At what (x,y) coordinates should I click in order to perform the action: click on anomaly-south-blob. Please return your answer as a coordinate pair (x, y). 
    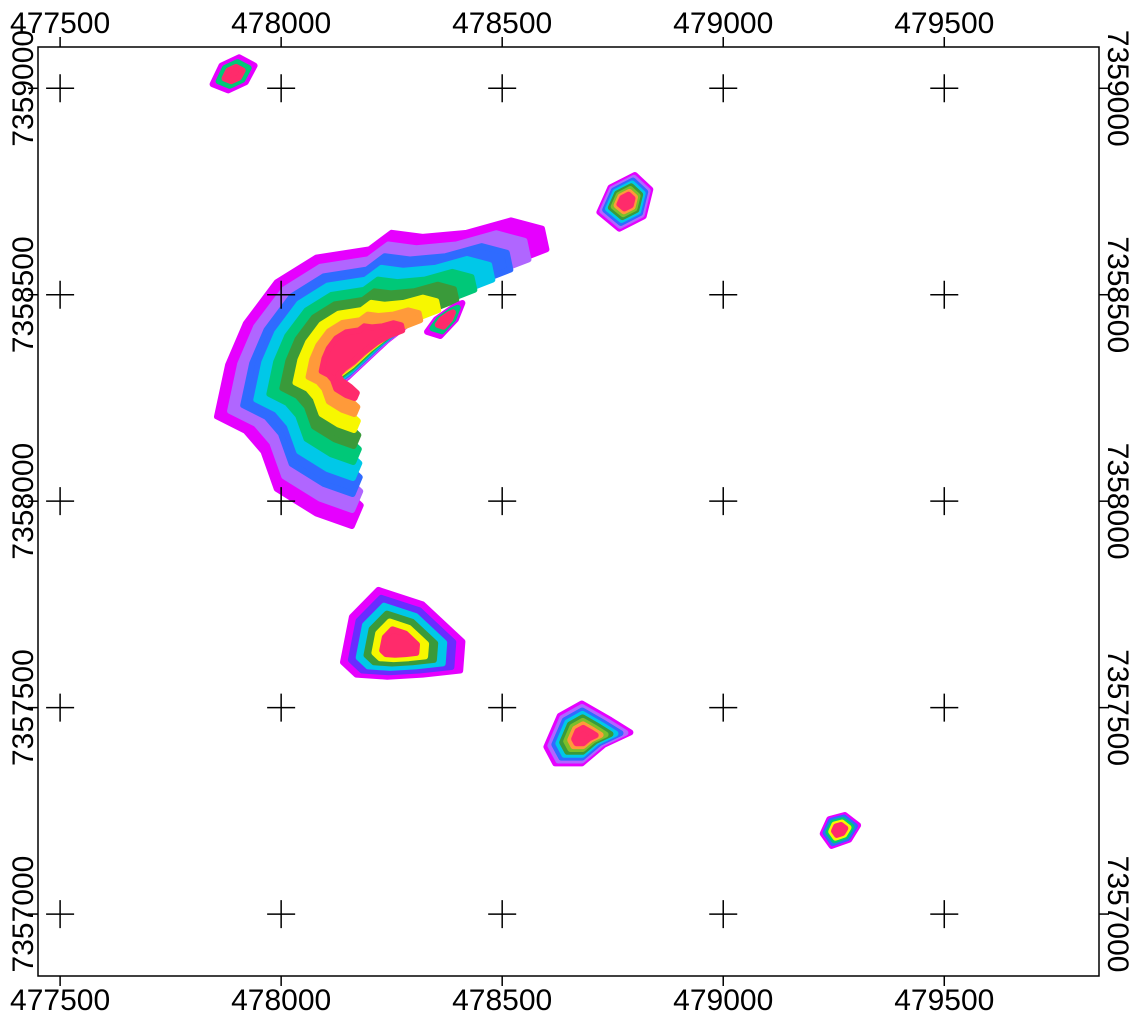
    Looking at the image, I should click on (588, 733).